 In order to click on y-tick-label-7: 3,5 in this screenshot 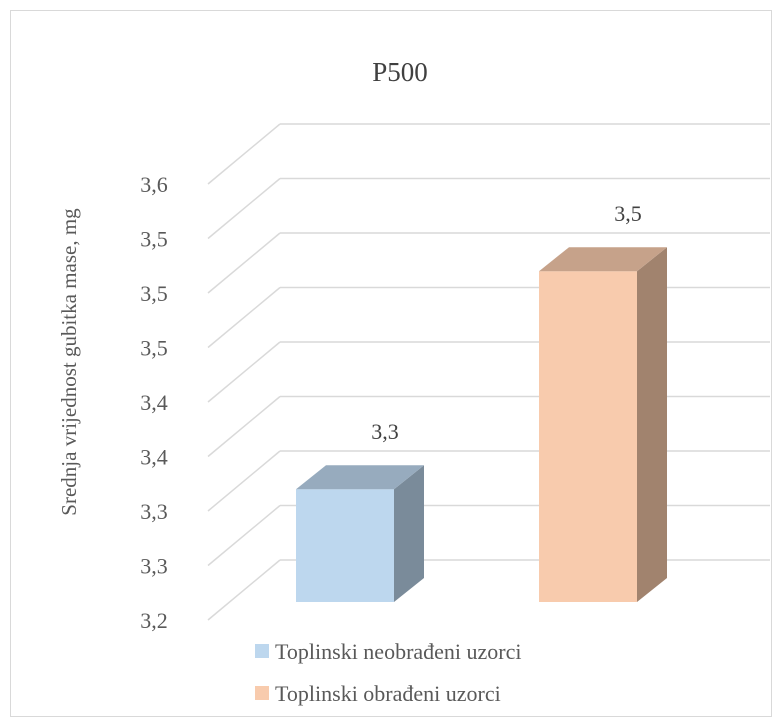, I will do `click(154, 239)`.